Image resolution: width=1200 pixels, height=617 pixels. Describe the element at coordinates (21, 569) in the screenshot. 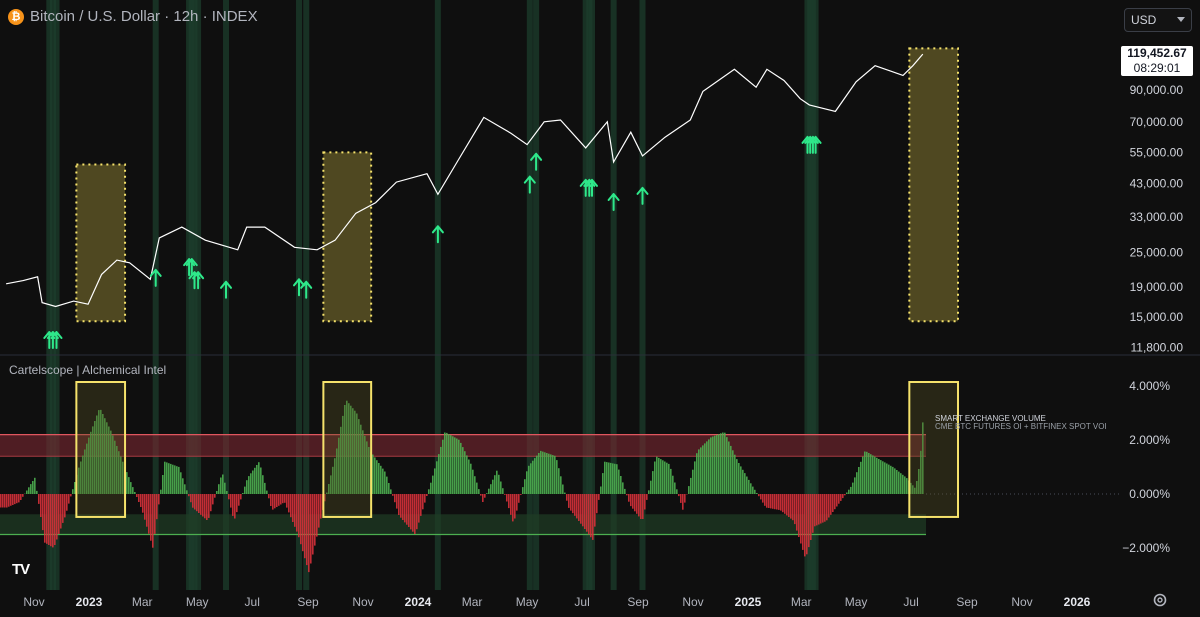

I see `tradingview-logo: TV` at that location.